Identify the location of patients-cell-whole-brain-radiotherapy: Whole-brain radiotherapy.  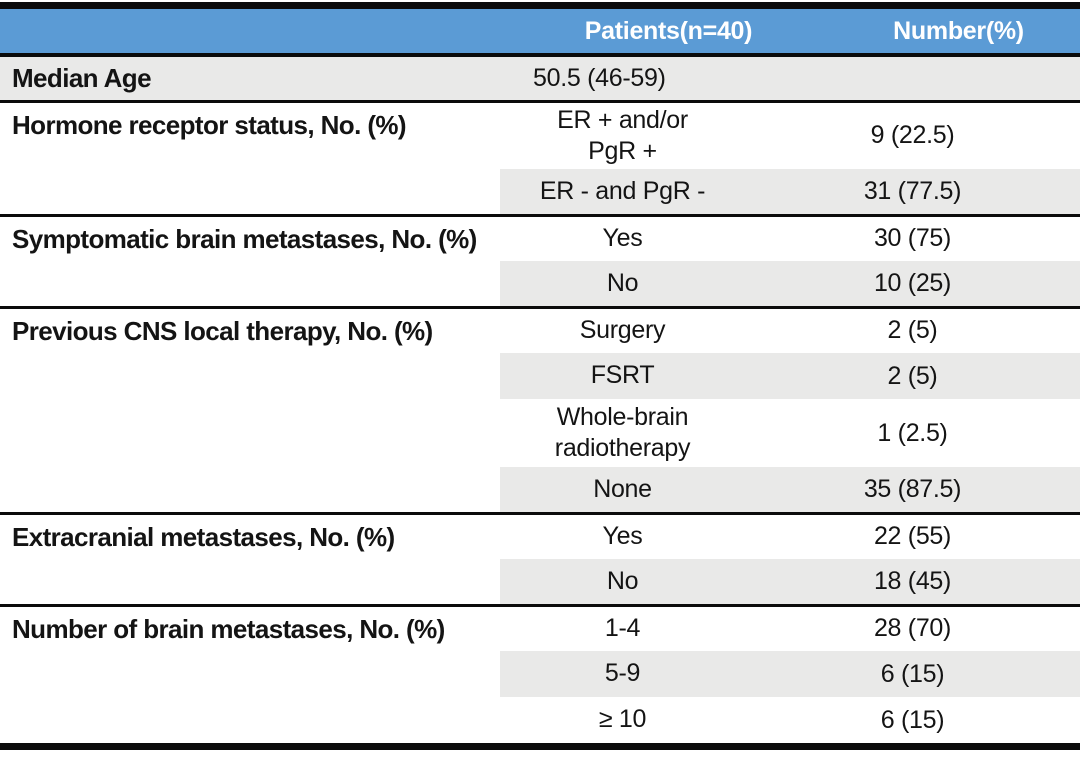
(622, 432).